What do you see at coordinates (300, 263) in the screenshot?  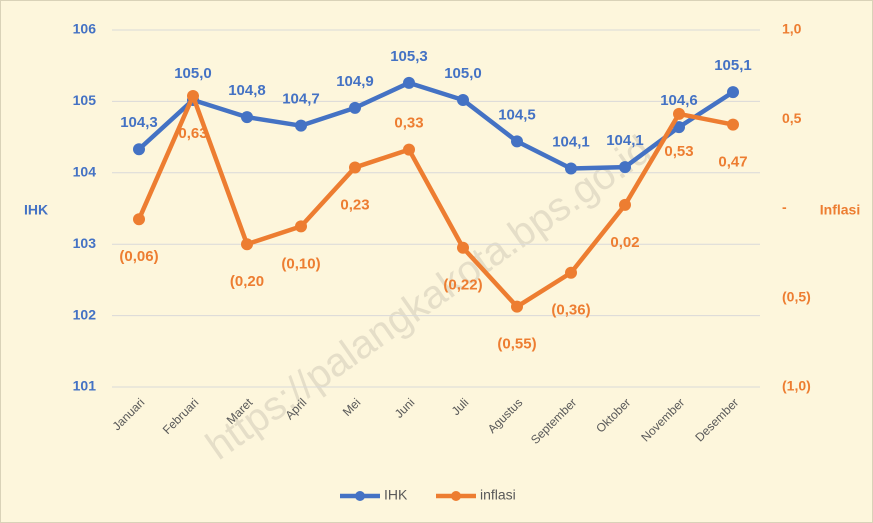 I see `data-label: (0,10)` at bounding box center [300, 263].